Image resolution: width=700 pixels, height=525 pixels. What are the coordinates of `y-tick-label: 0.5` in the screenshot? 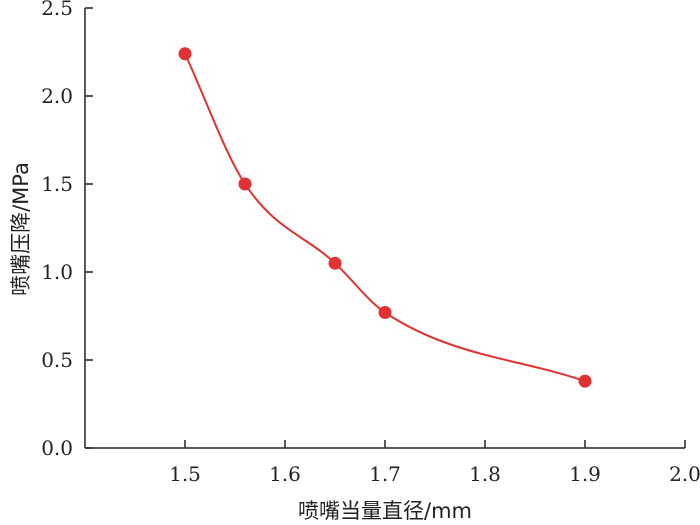 It's located at (57, 360).